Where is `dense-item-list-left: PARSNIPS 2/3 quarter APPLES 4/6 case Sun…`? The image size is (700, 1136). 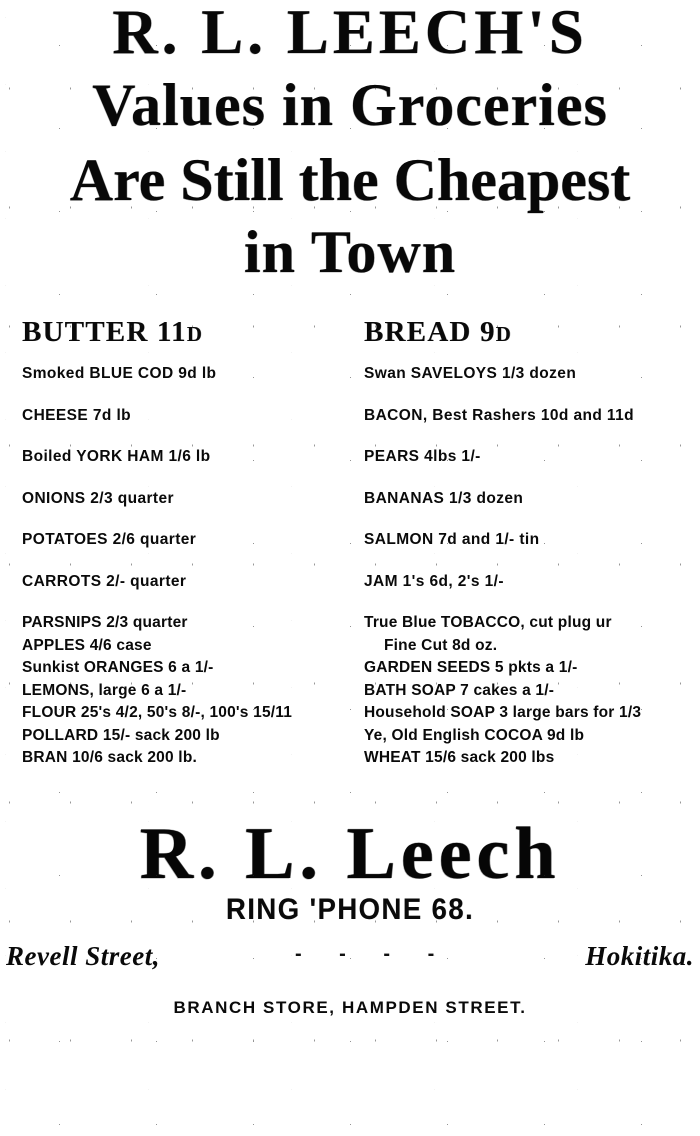
dense-item-list-left: PARSNIPS 2/3 quarter APPLES 4/6 case Sun… is located at coordinates (186, 690).